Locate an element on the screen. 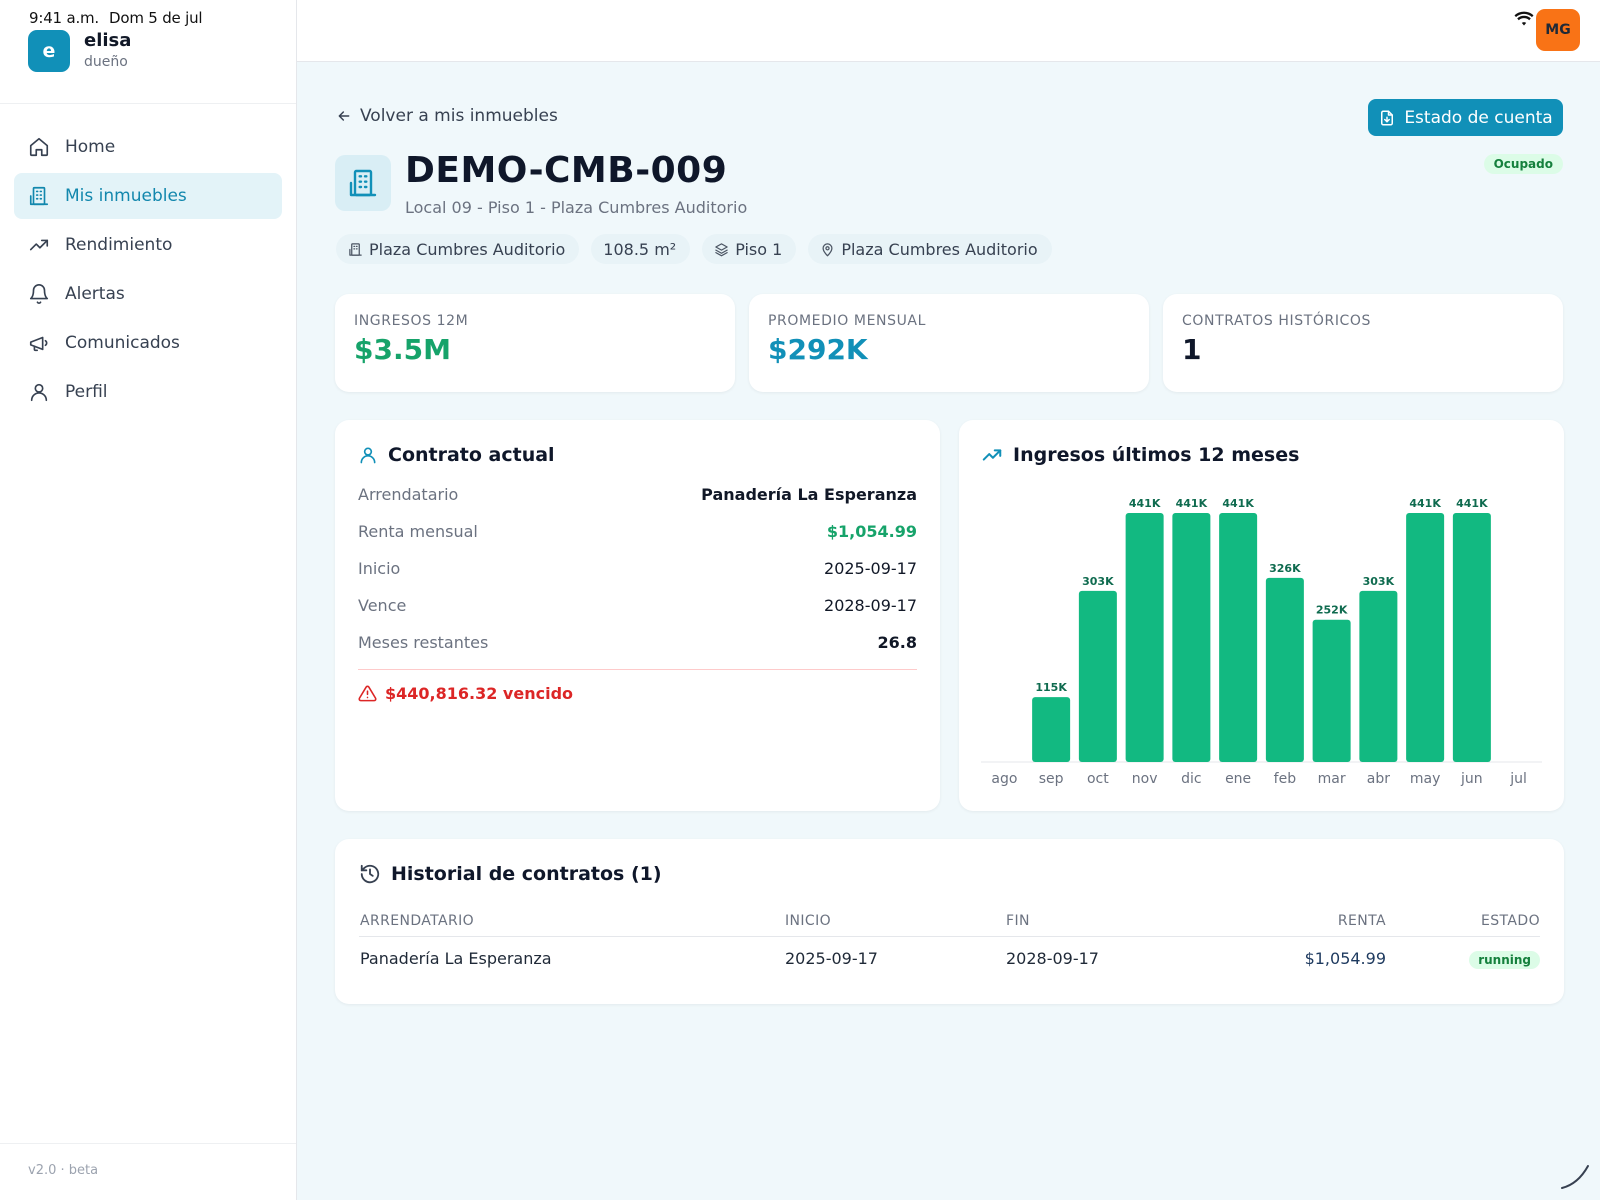  row-value: Panadería La Esperanza is located at coordinates (809, 494).